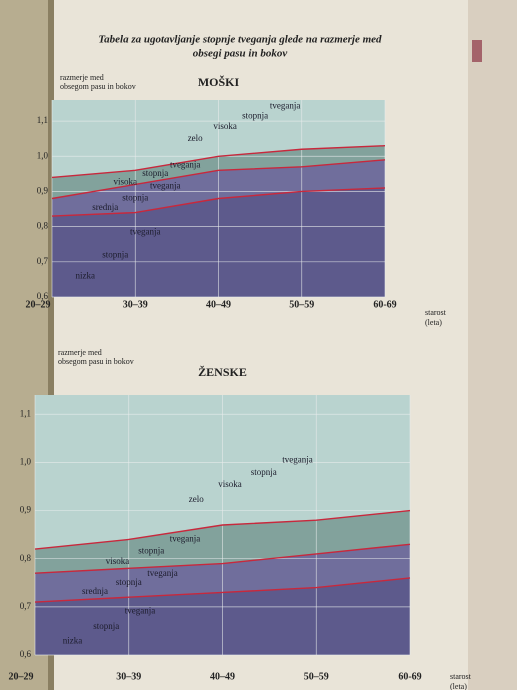 This screenshot has width=517, height=690. What do you see at coordinates (51, 345) in the screenshot?
I see `gutter-edge` at bounding box center [51, 345].